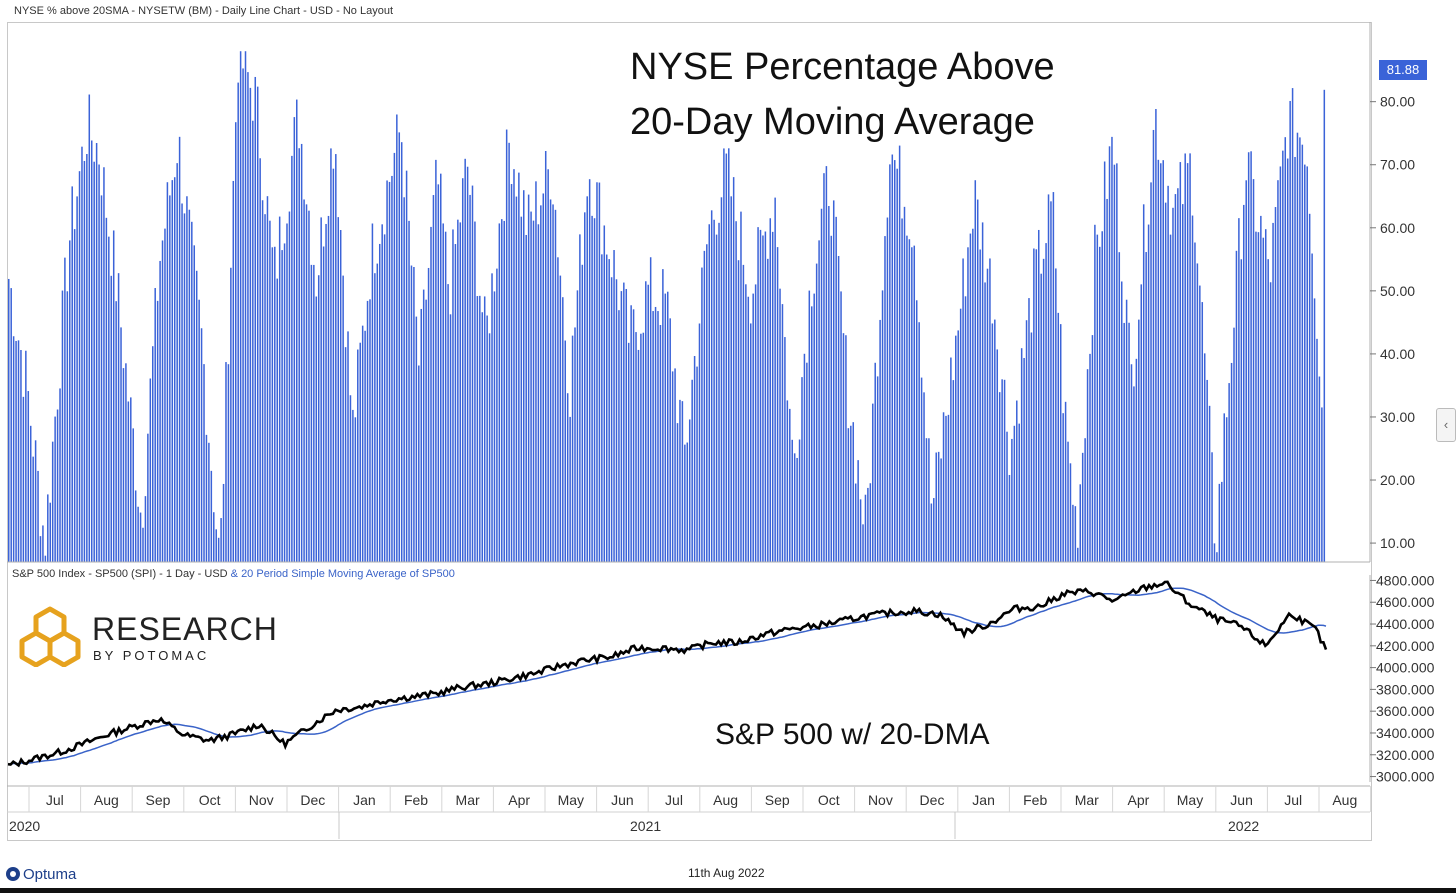  I want to click on y-tick-label: 80.00, so click(1397, 102).